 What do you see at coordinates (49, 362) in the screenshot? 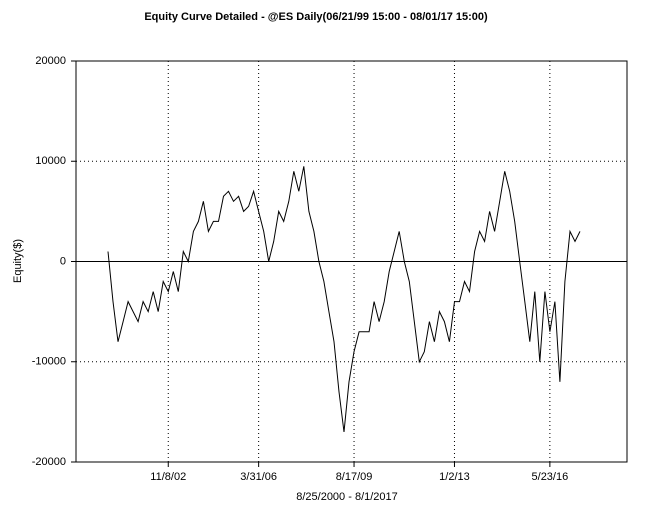
I see `y-tick-label: -10000` at bounding box center [49, 362].